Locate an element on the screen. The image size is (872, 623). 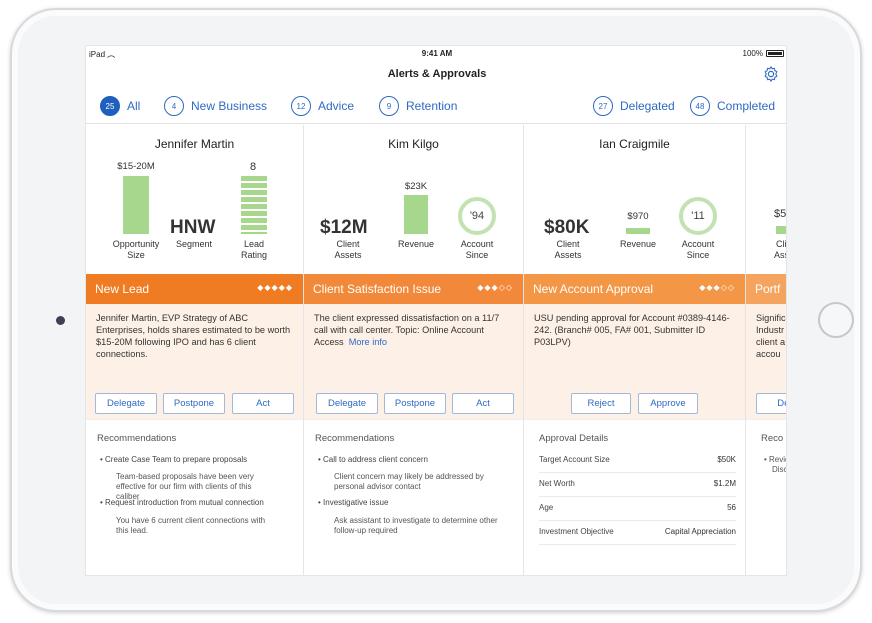
detail-value: 56 is located at coordinates (731, 507).